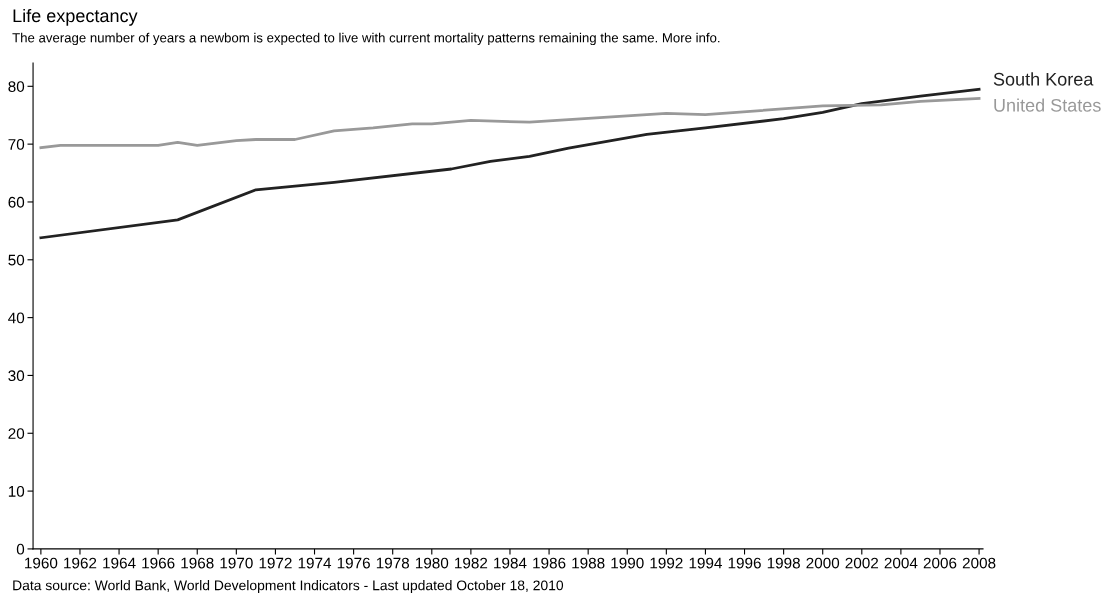 This screenshot has width=1102, height=596. What do you see at coordinates (16, 318) in the screenshot?
I see `y-tick-label: 40` at bounding box center [16, 318].